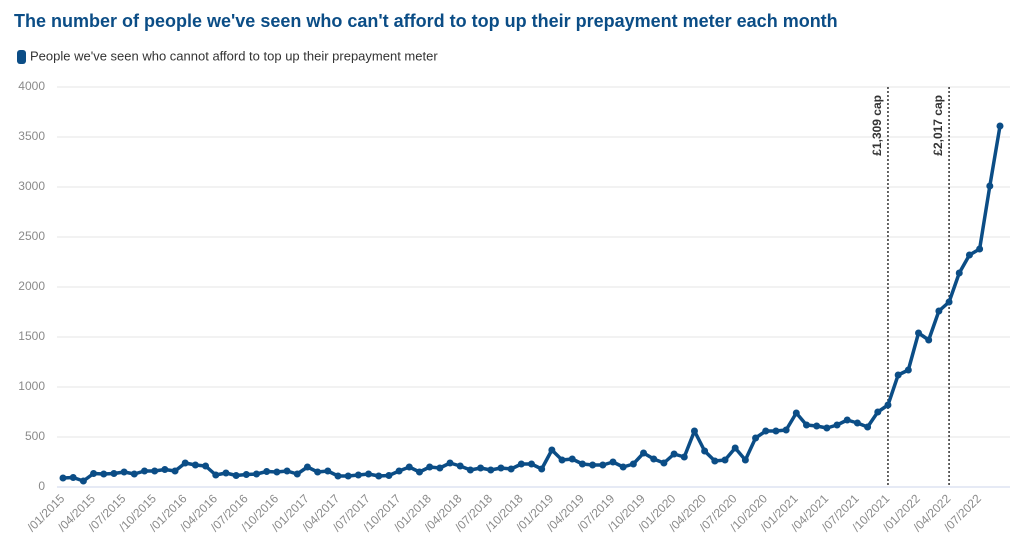  What do you see at coordinates (31, 386) in the screenshot?
I see `y-tick-label: 1000` at bounding box center [31, 386].